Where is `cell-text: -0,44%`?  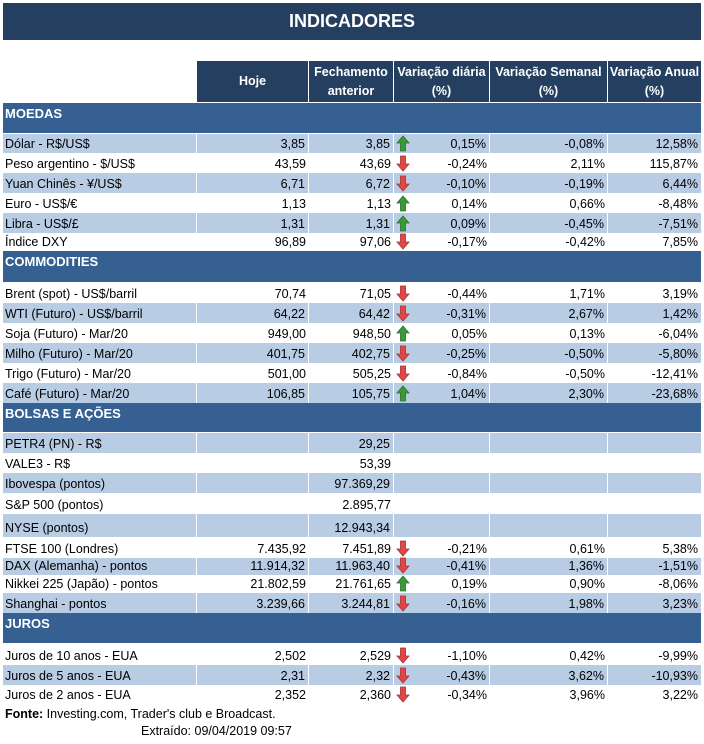 cell-text: -0,44% is located at coordinates (467, 294).